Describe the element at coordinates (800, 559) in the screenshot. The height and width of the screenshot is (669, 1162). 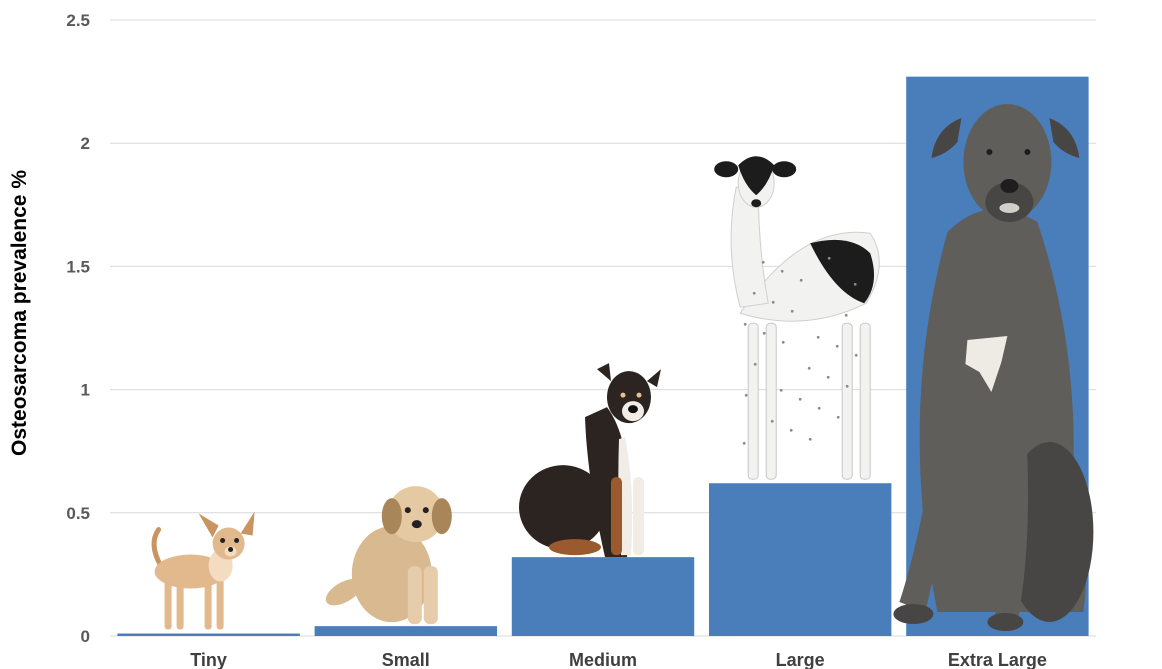
I see `bar-large` at that location.